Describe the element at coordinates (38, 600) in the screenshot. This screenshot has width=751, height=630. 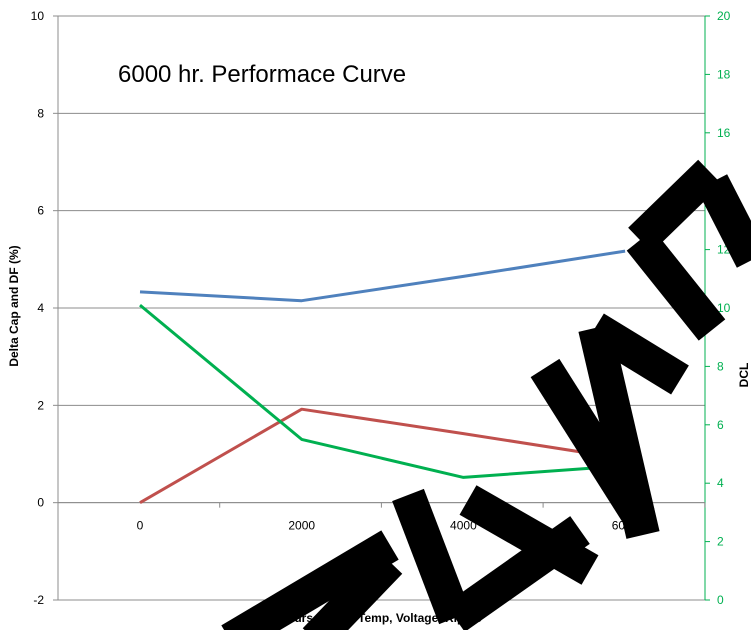
I see `y-tick-label: -2` at that location.